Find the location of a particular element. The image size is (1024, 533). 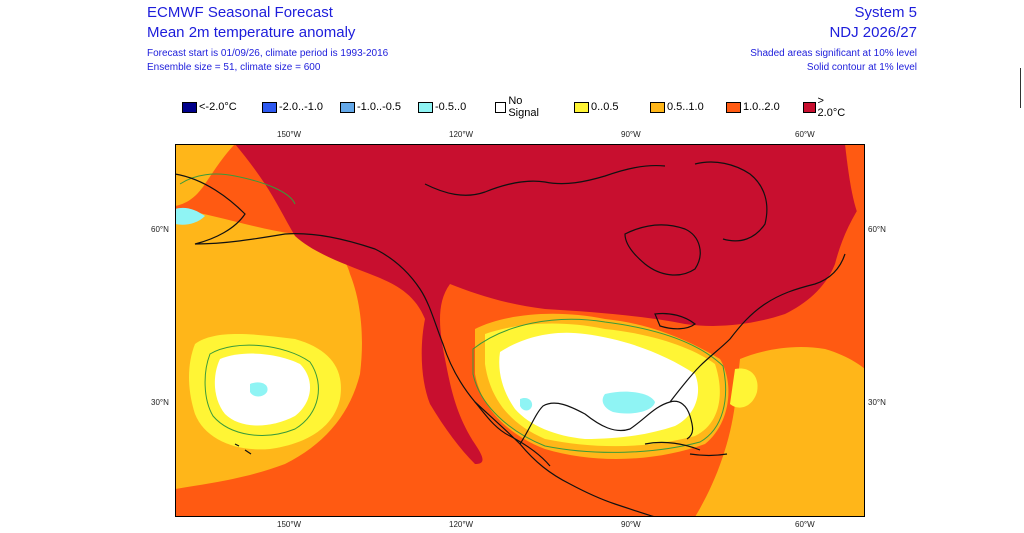

legend-item: -2.0..-1.0 is located at coordinates (292, 107).